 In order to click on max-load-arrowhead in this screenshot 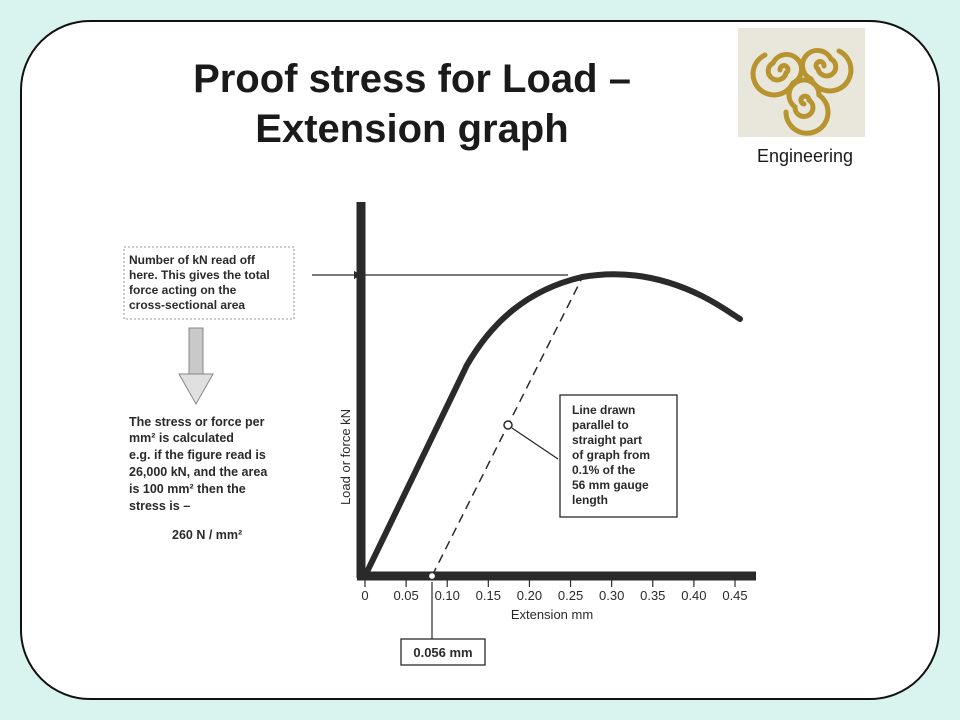, I will do `click(358, 275)`.